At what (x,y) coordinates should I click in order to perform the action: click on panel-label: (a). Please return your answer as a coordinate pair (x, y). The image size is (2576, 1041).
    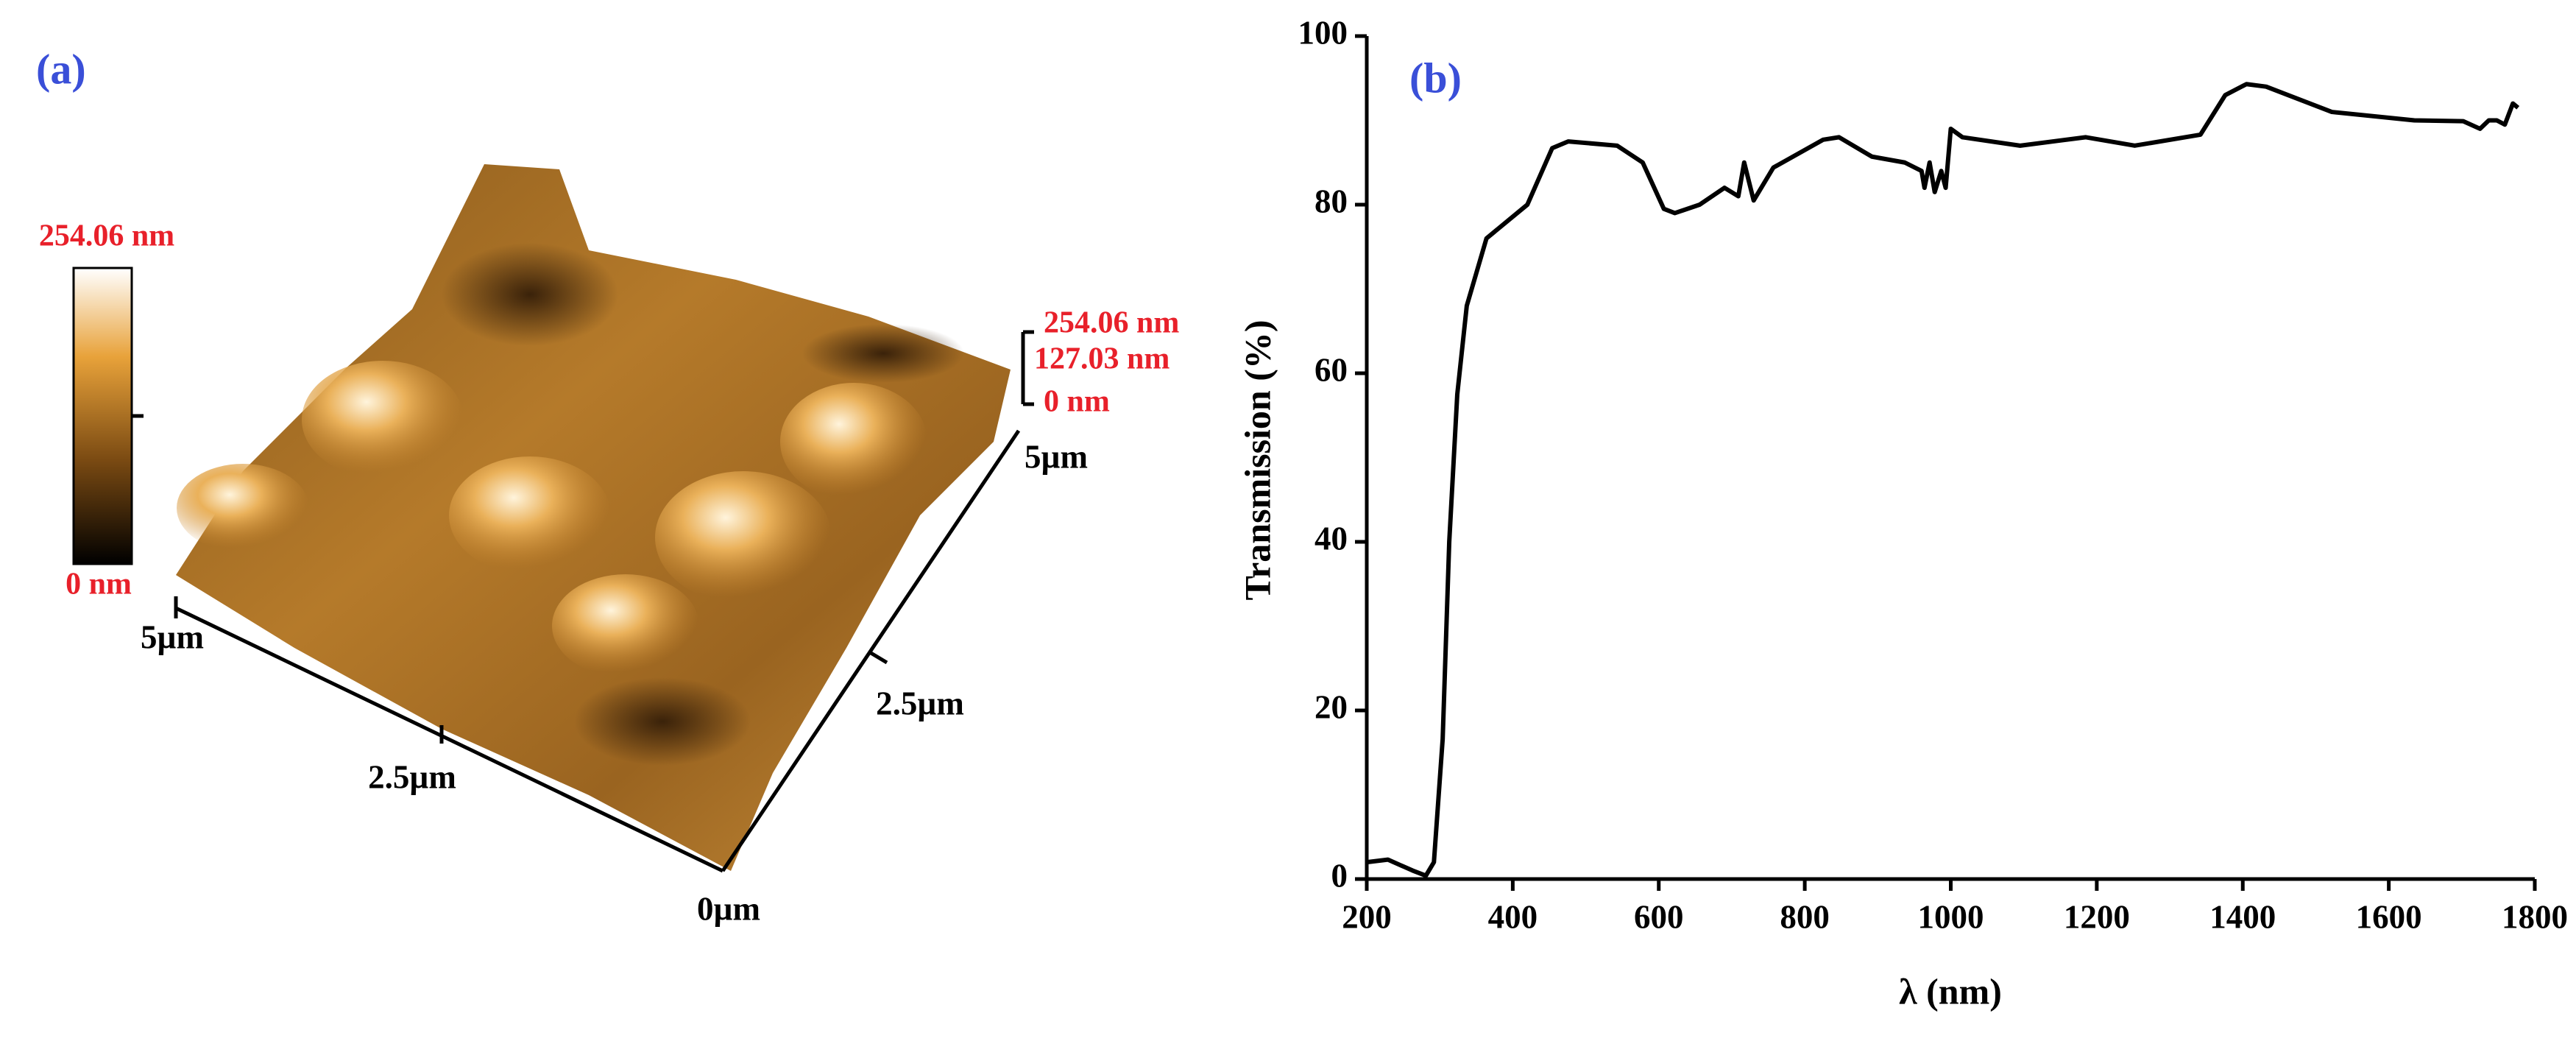
    Looking at the image, I should click on (61, 69).